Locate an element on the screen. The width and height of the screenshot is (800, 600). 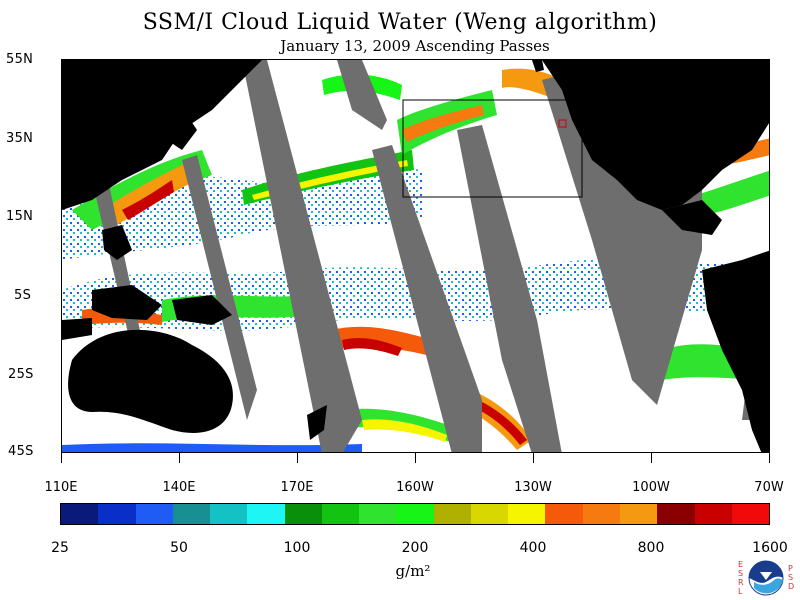
lat-label-35n: 35N is located at coordinates (20, 138).